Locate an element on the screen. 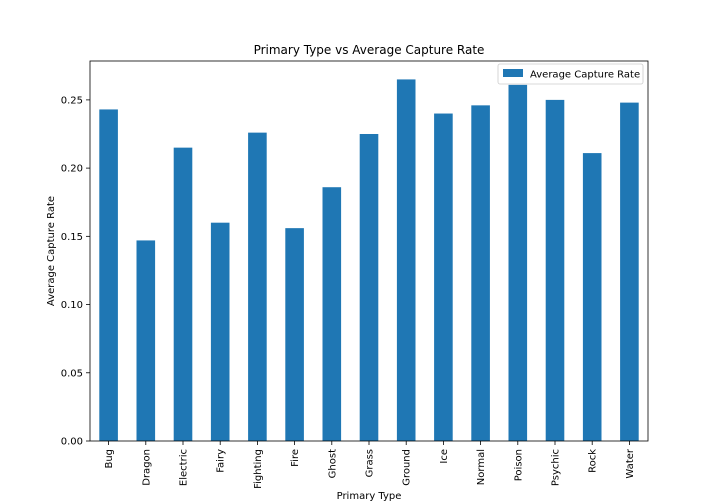 The image size is (720, 504). bar-dragon is located at coordinates (146, 340).